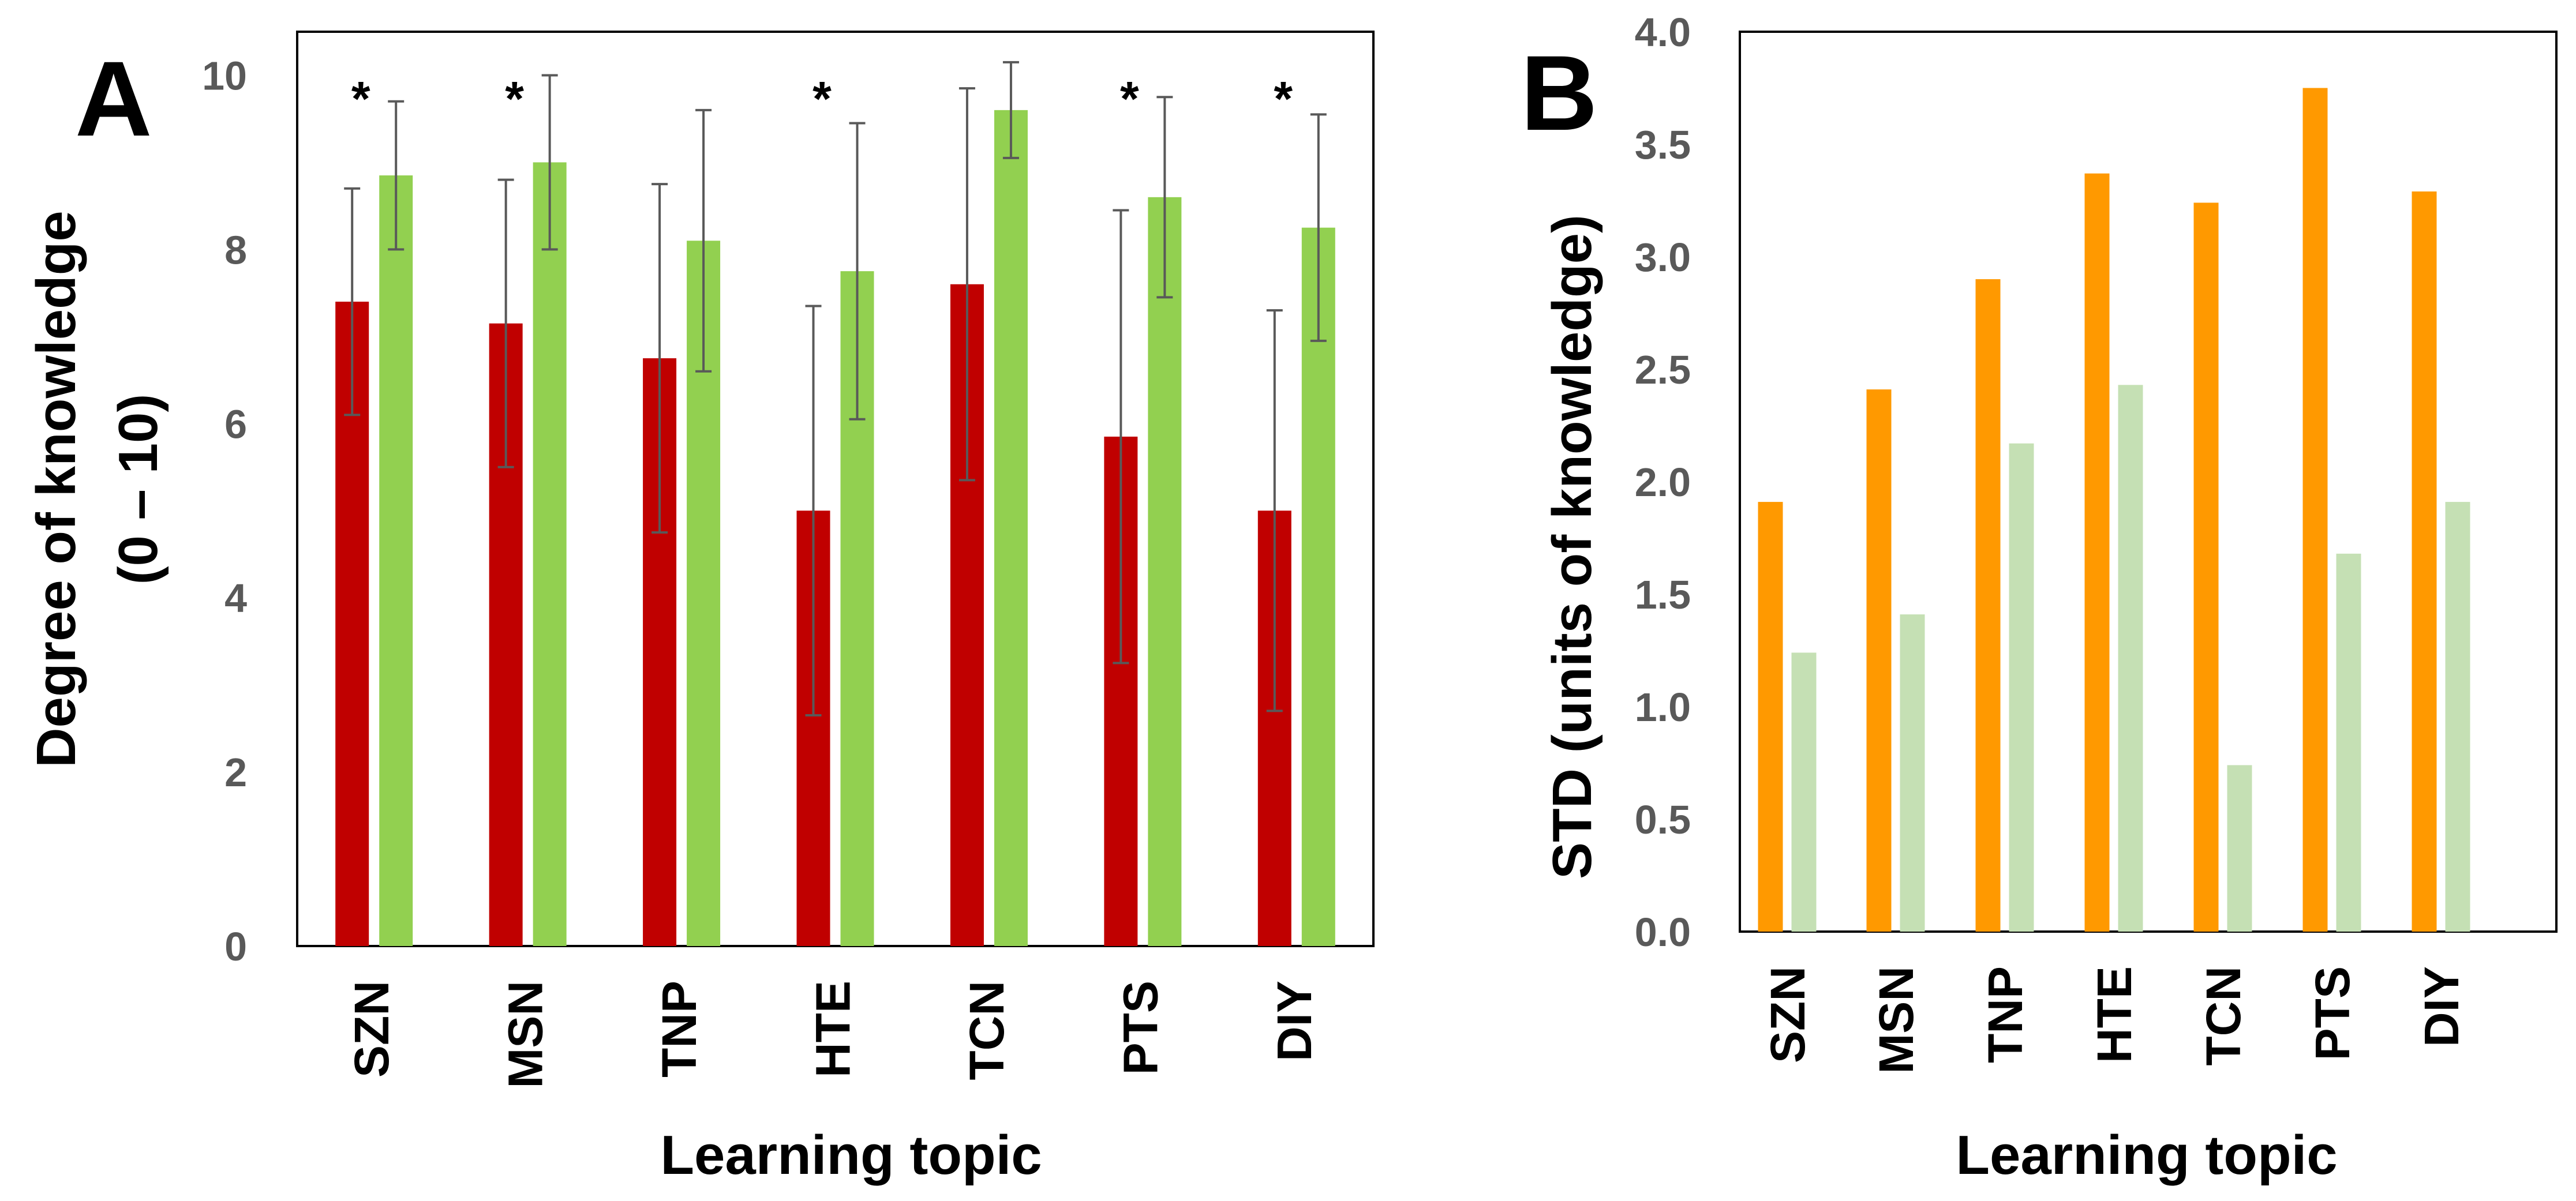 The width and height of the screenshot is (2576, 1201). I want to click on panel-b-category-labels: SZN MSN TNP HTE TCN PTS DIY, so click(2115, 1020).